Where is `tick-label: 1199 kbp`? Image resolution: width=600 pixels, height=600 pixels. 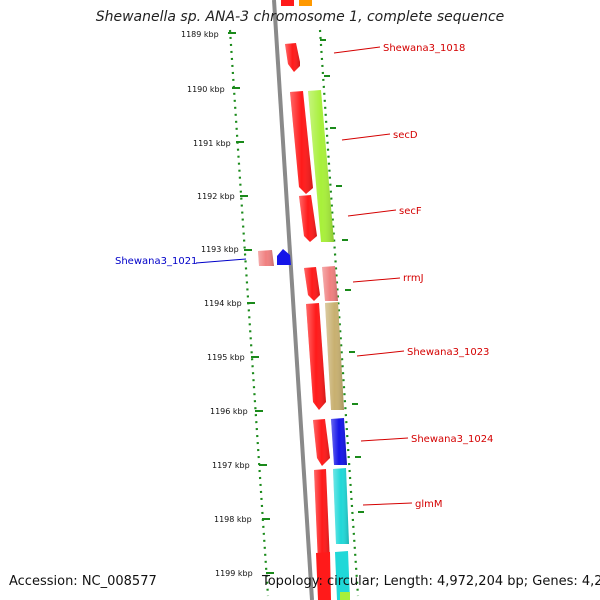
tick-label: 1199 kbp is located at coordinates (234, 573).